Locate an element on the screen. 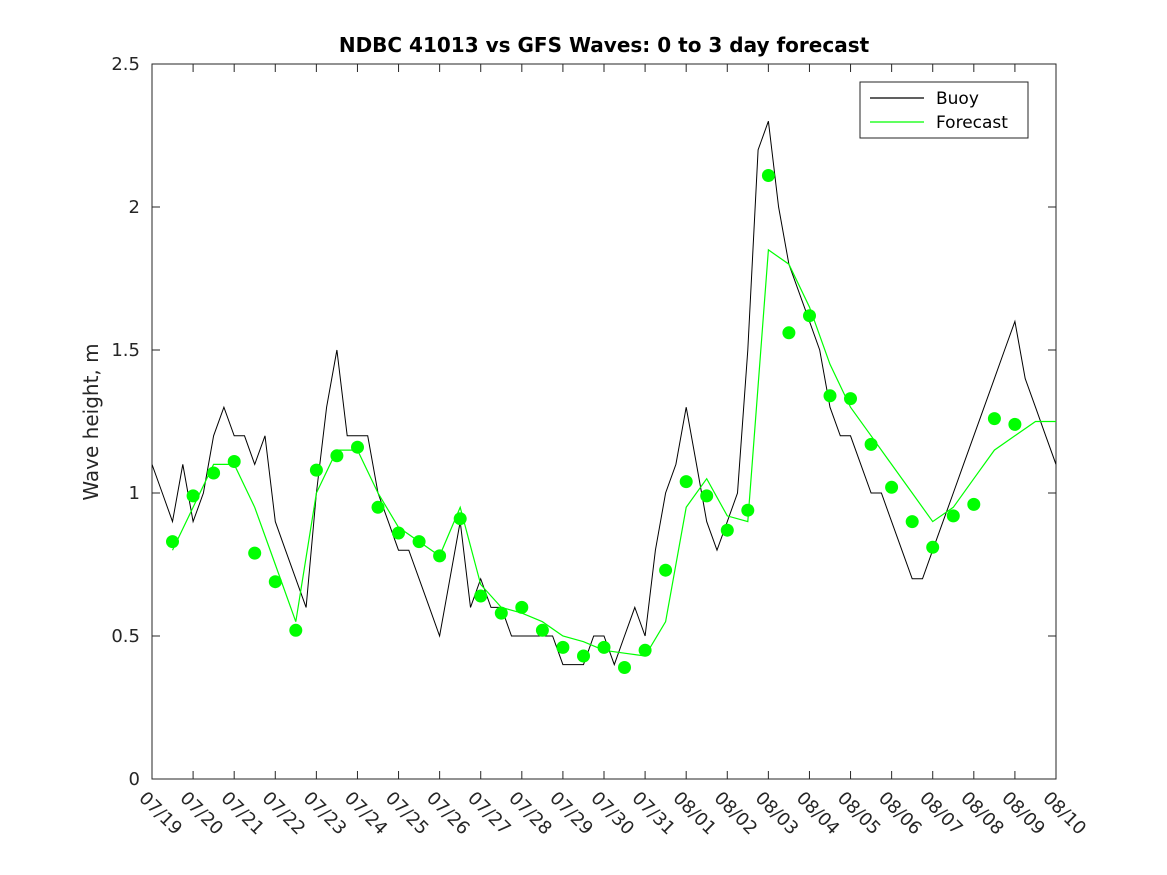 This screenshot has height=875, width=1167. y-tick-label: 1 is located at coordinates (134, 493).